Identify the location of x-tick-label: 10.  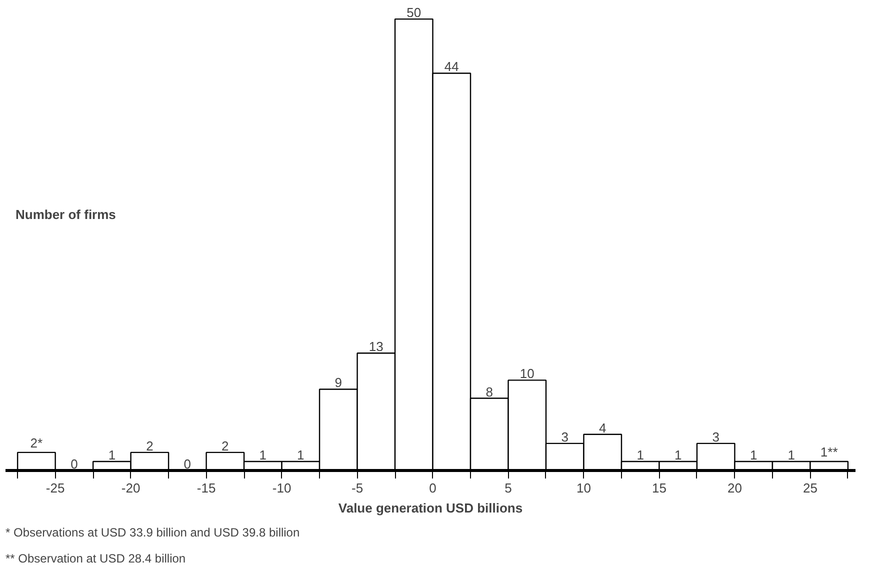
(583, 488).